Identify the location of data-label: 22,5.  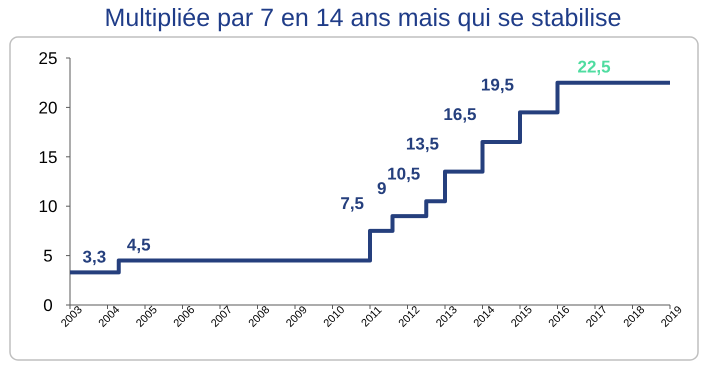
(594, 67).